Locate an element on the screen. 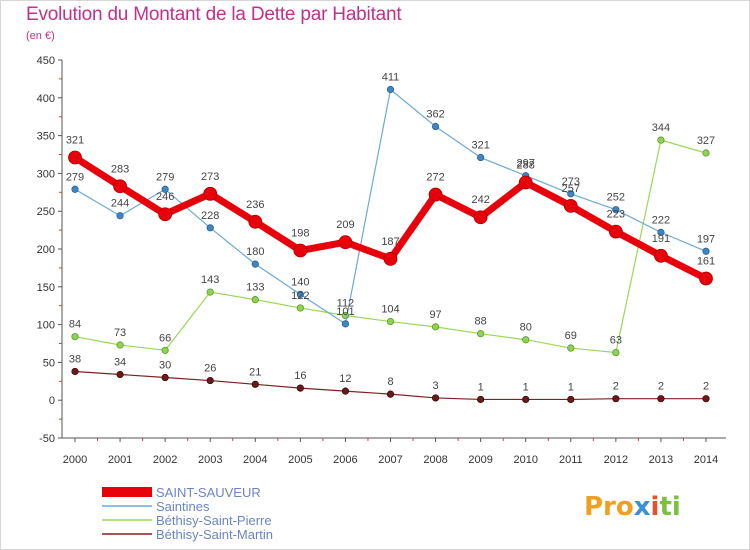  data-label: 112 is located at coordinates (346, 304).